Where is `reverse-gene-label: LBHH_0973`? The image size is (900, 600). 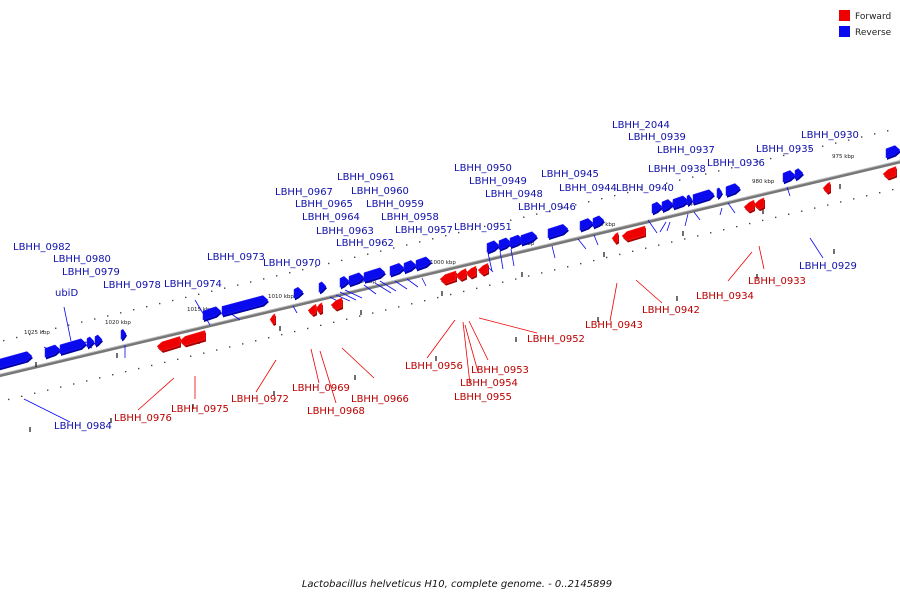 reverse-gene-label: LBHH_0973 is located at coordinates (236, 257).